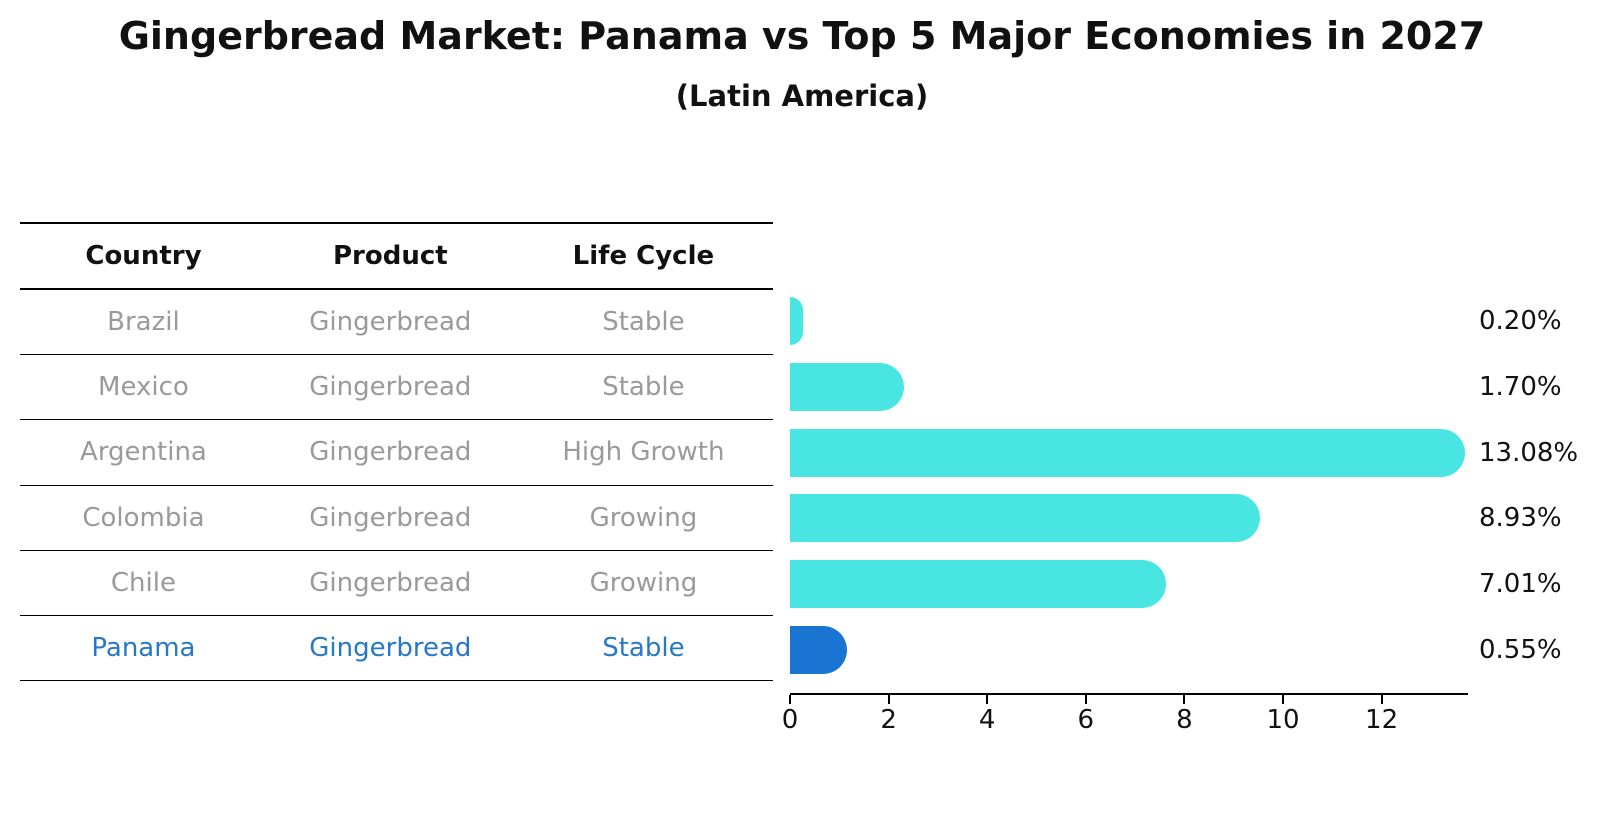 The width and height of the screenshot is (1604, 823). Describe the element at coordinates (819, 650) in the screenshot. I see `bar-panama` at that location.